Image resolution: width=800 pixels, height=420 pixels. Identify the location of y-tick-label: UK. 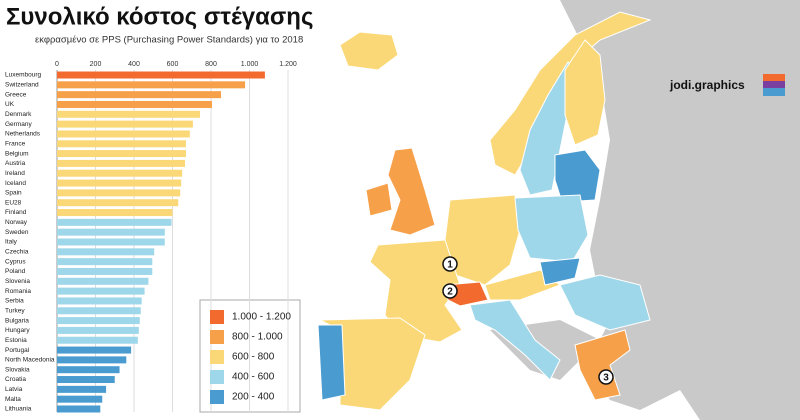
(10, 104).